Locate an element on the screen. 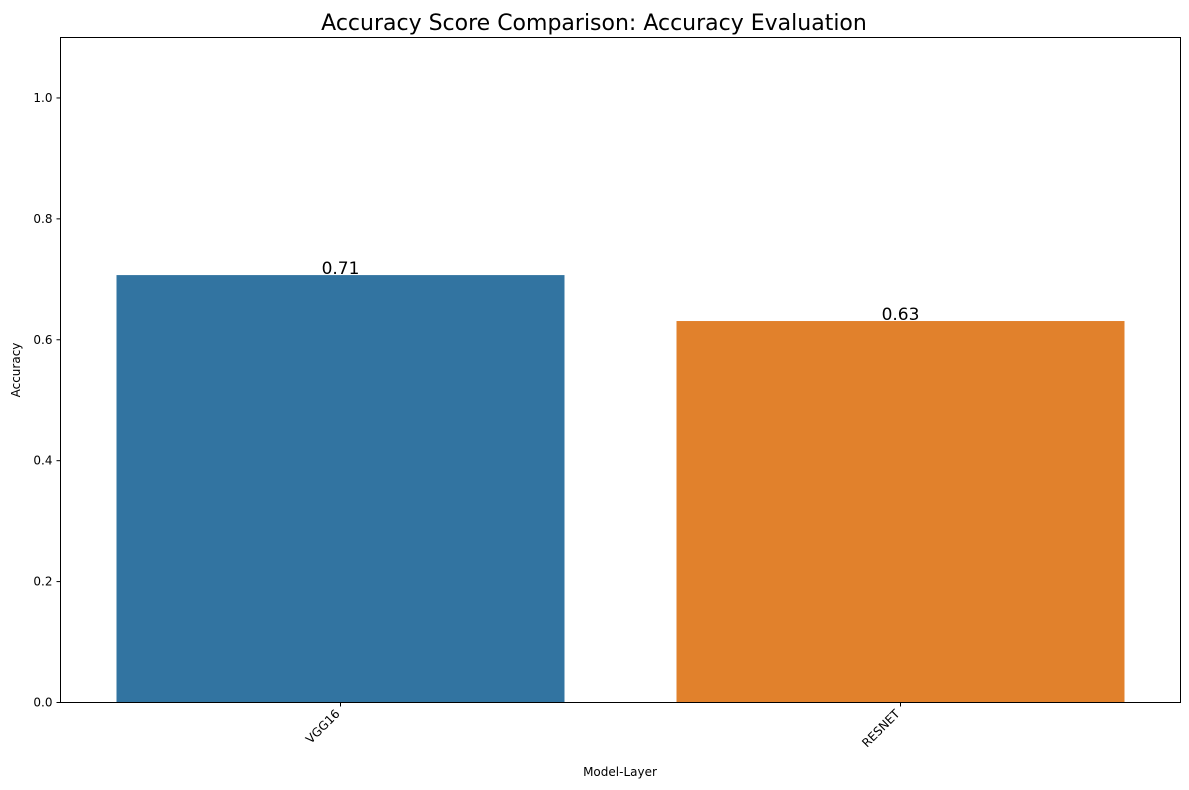  data-label-vgg16: 0.71 is located at coordinates (341, 269).